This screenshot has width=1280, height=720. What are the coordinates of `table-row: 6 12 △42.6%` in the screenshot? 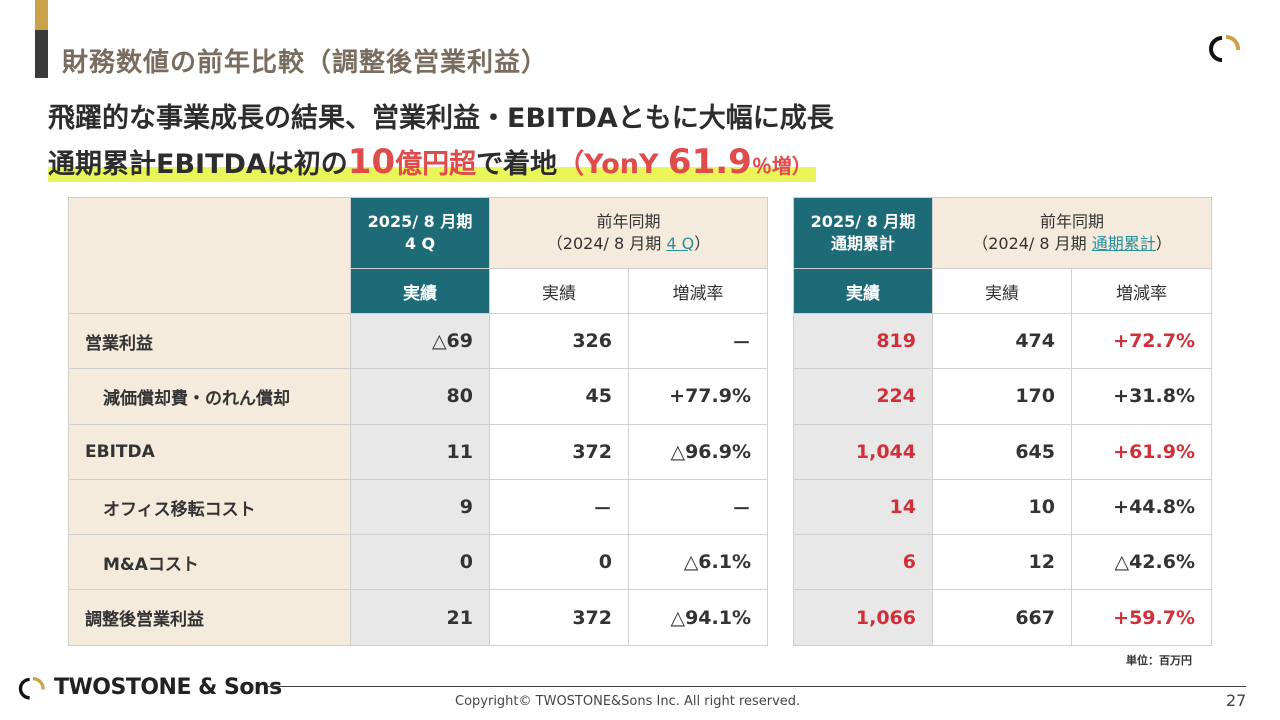 It's located at (1002, 562).